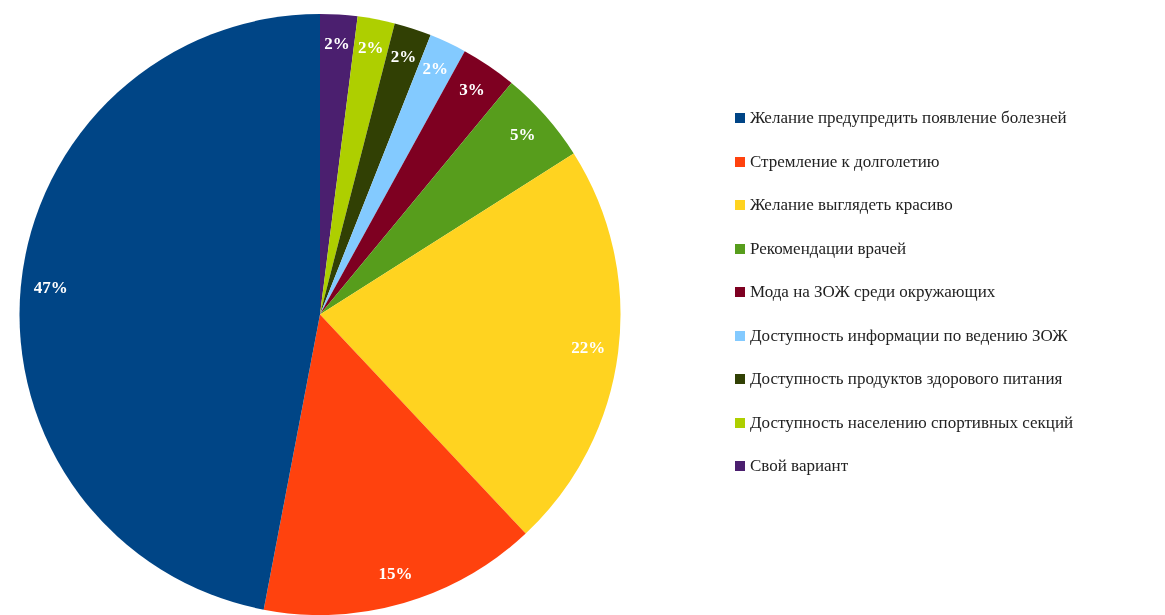 The image size is (1165, 615). I want to click on legend-label: Доступность информации по ведению ЗОЖ, so click(909, 335).